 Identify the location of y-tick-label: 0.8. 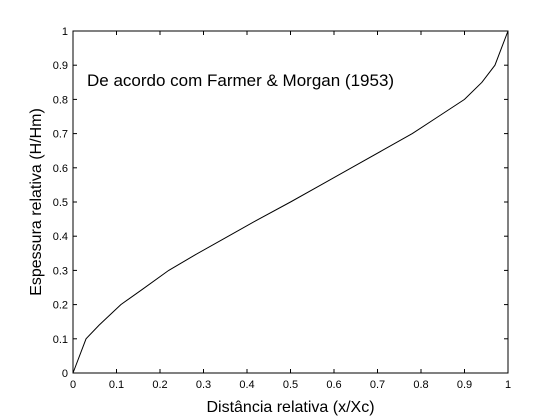
(60, 100).